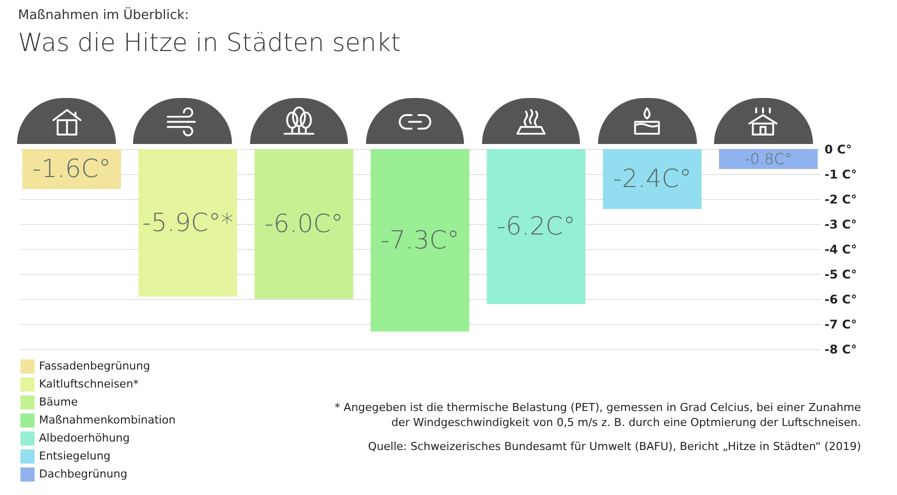 Image resolution: width=897 pixels, height=495 pixels. What do you see at coordinates (840, 249) in the screenshot?
I see `y-tick-label: -4 C°` at bounding box center [840, 249].